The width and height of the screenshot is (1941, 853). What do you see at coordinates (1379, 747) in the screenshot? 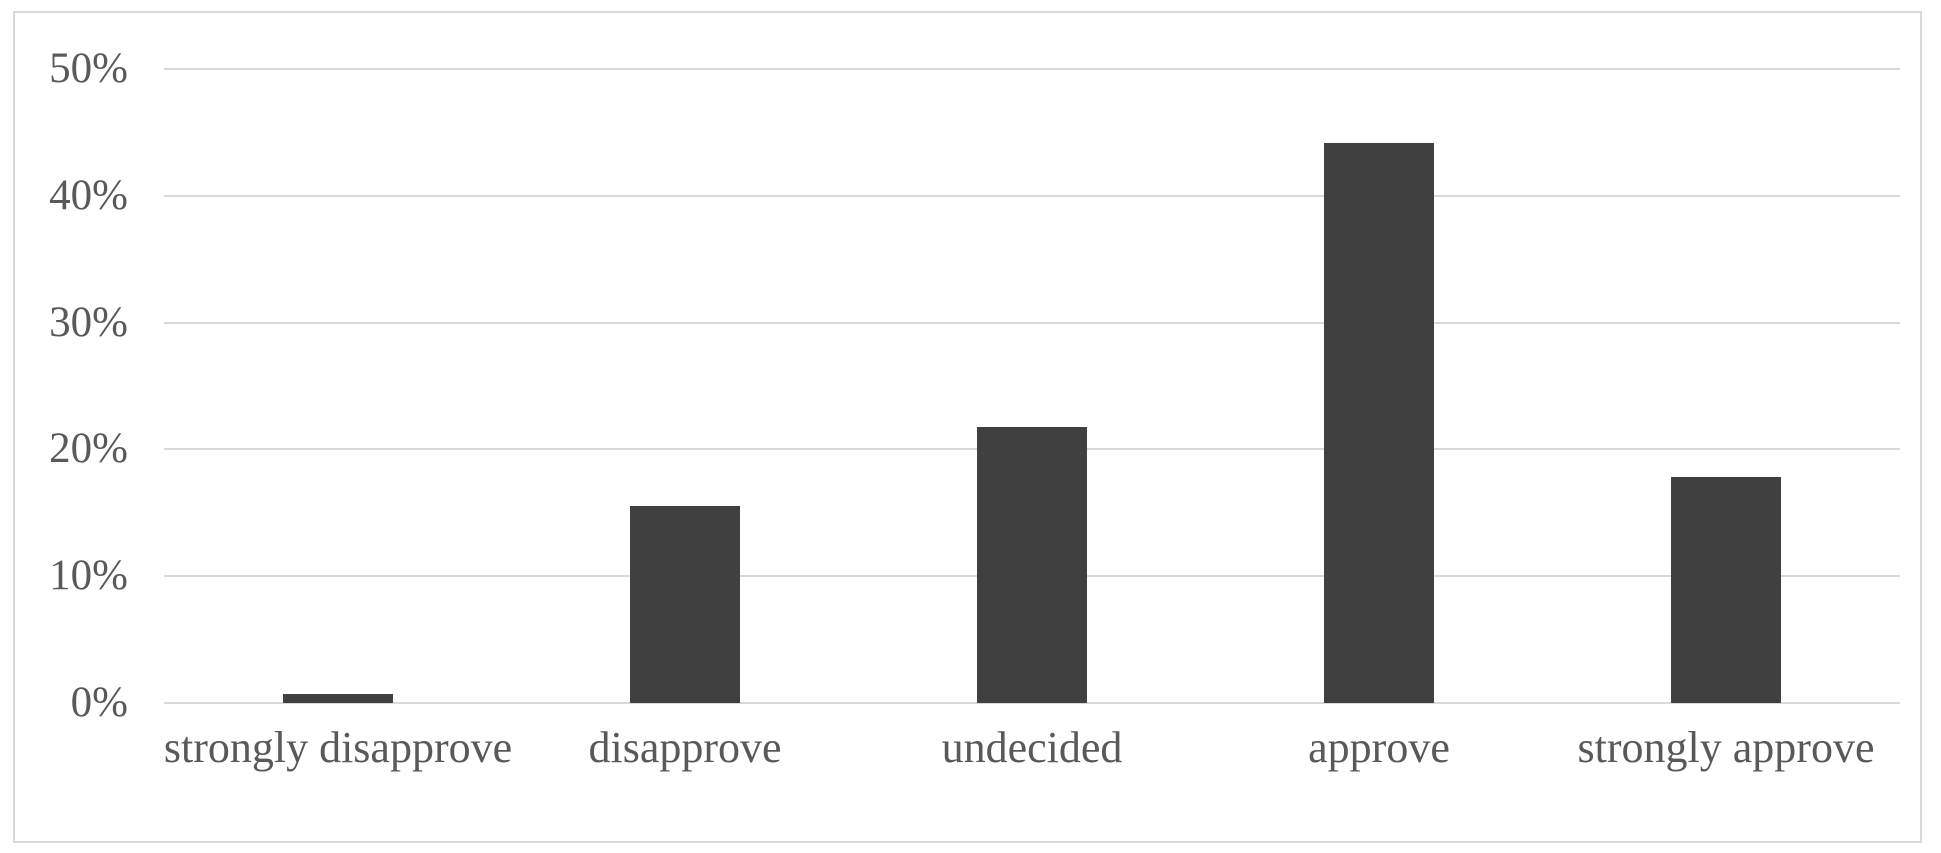
I see `x-category-label: approve` at bounding box center [1379, 747].